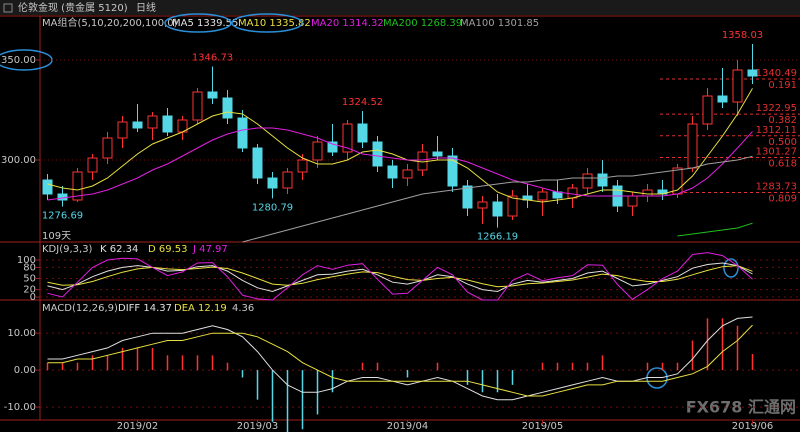  What do you see at coordinates (362, 23) in the screenshot?
I see `legend-value: 1314.32` at bounding box center [362, 23].